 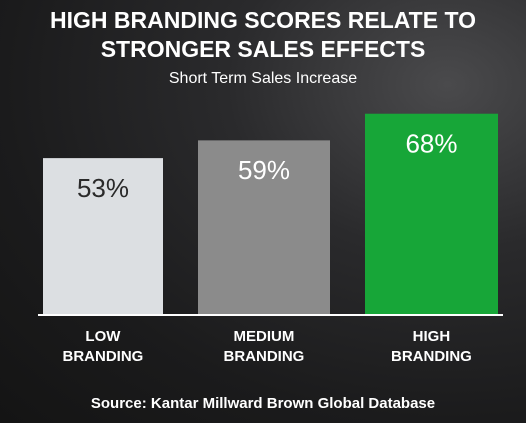 I want to click on value-label: 68%, so click(x=431, y=144).